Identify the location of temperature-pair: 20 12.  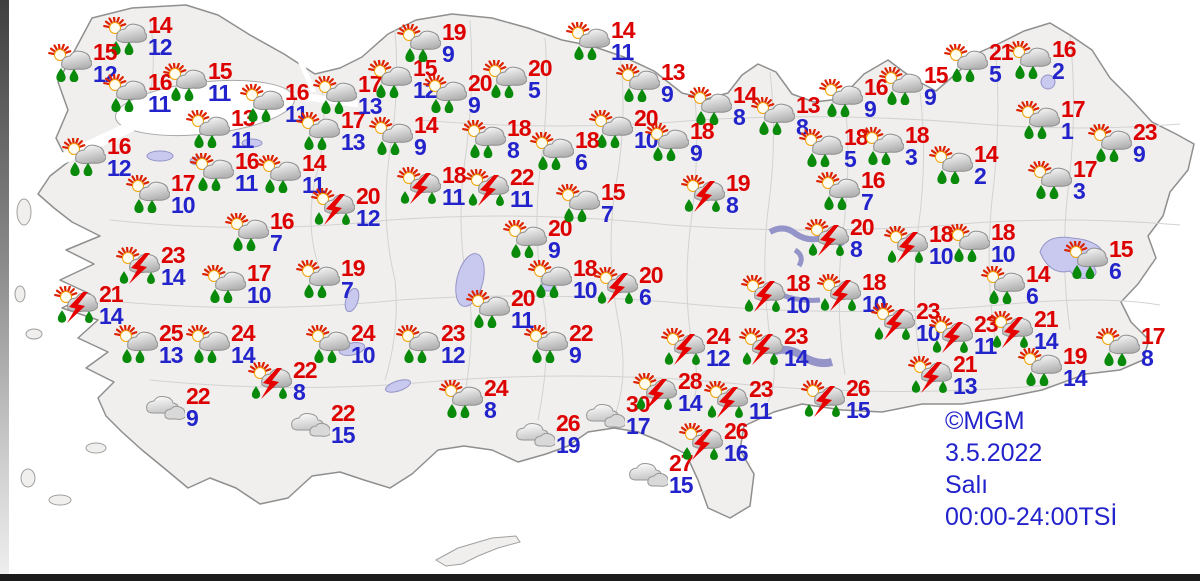
(368, 207).